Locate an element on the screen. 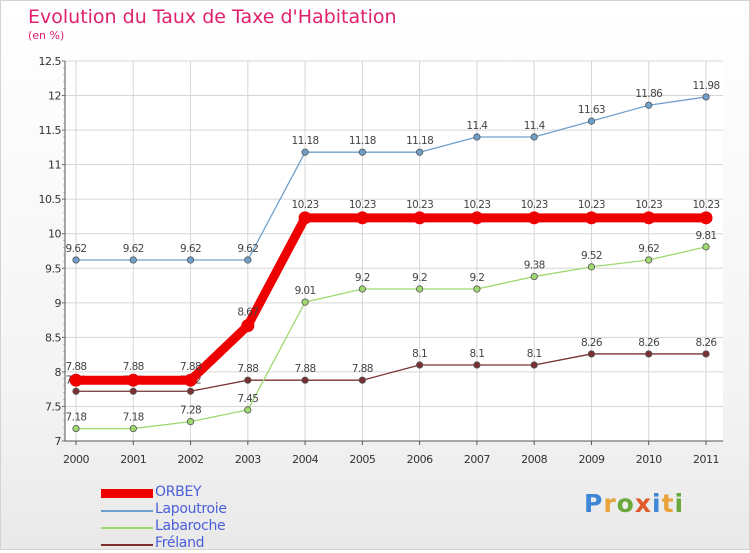  x-tick-label: 2008 is located at coordinates (534, 459).